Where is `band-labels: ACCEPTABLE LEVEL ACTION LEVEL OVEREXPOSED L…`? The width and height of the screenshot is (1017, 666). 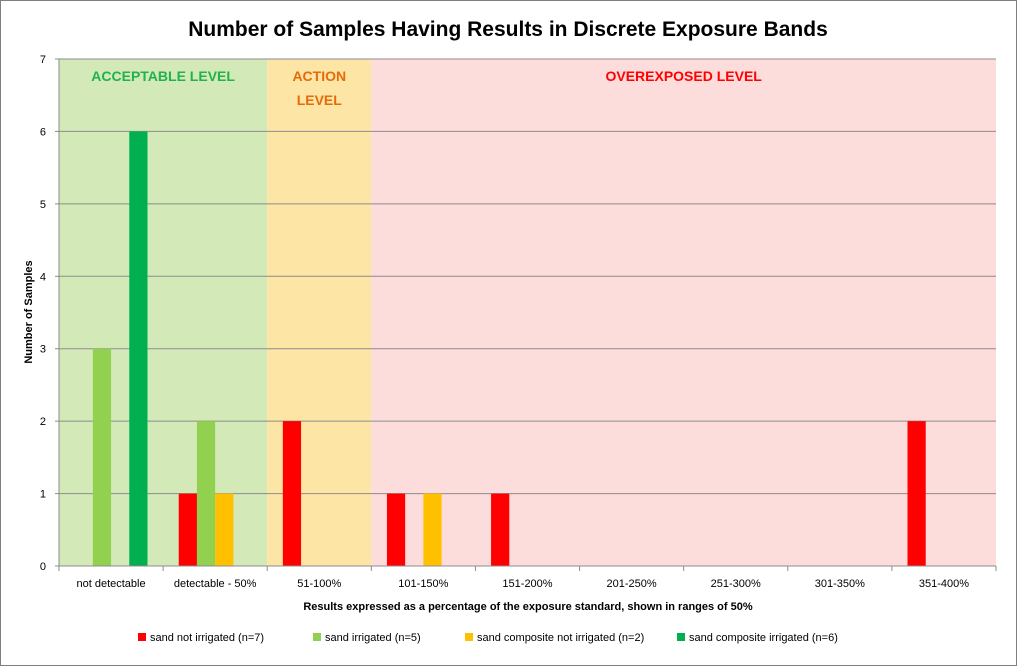 band-labels: ACCEPTABLE LEVEL ACTION LEVEL OVEREXPOSED L… is located at coordinates (426, 88).